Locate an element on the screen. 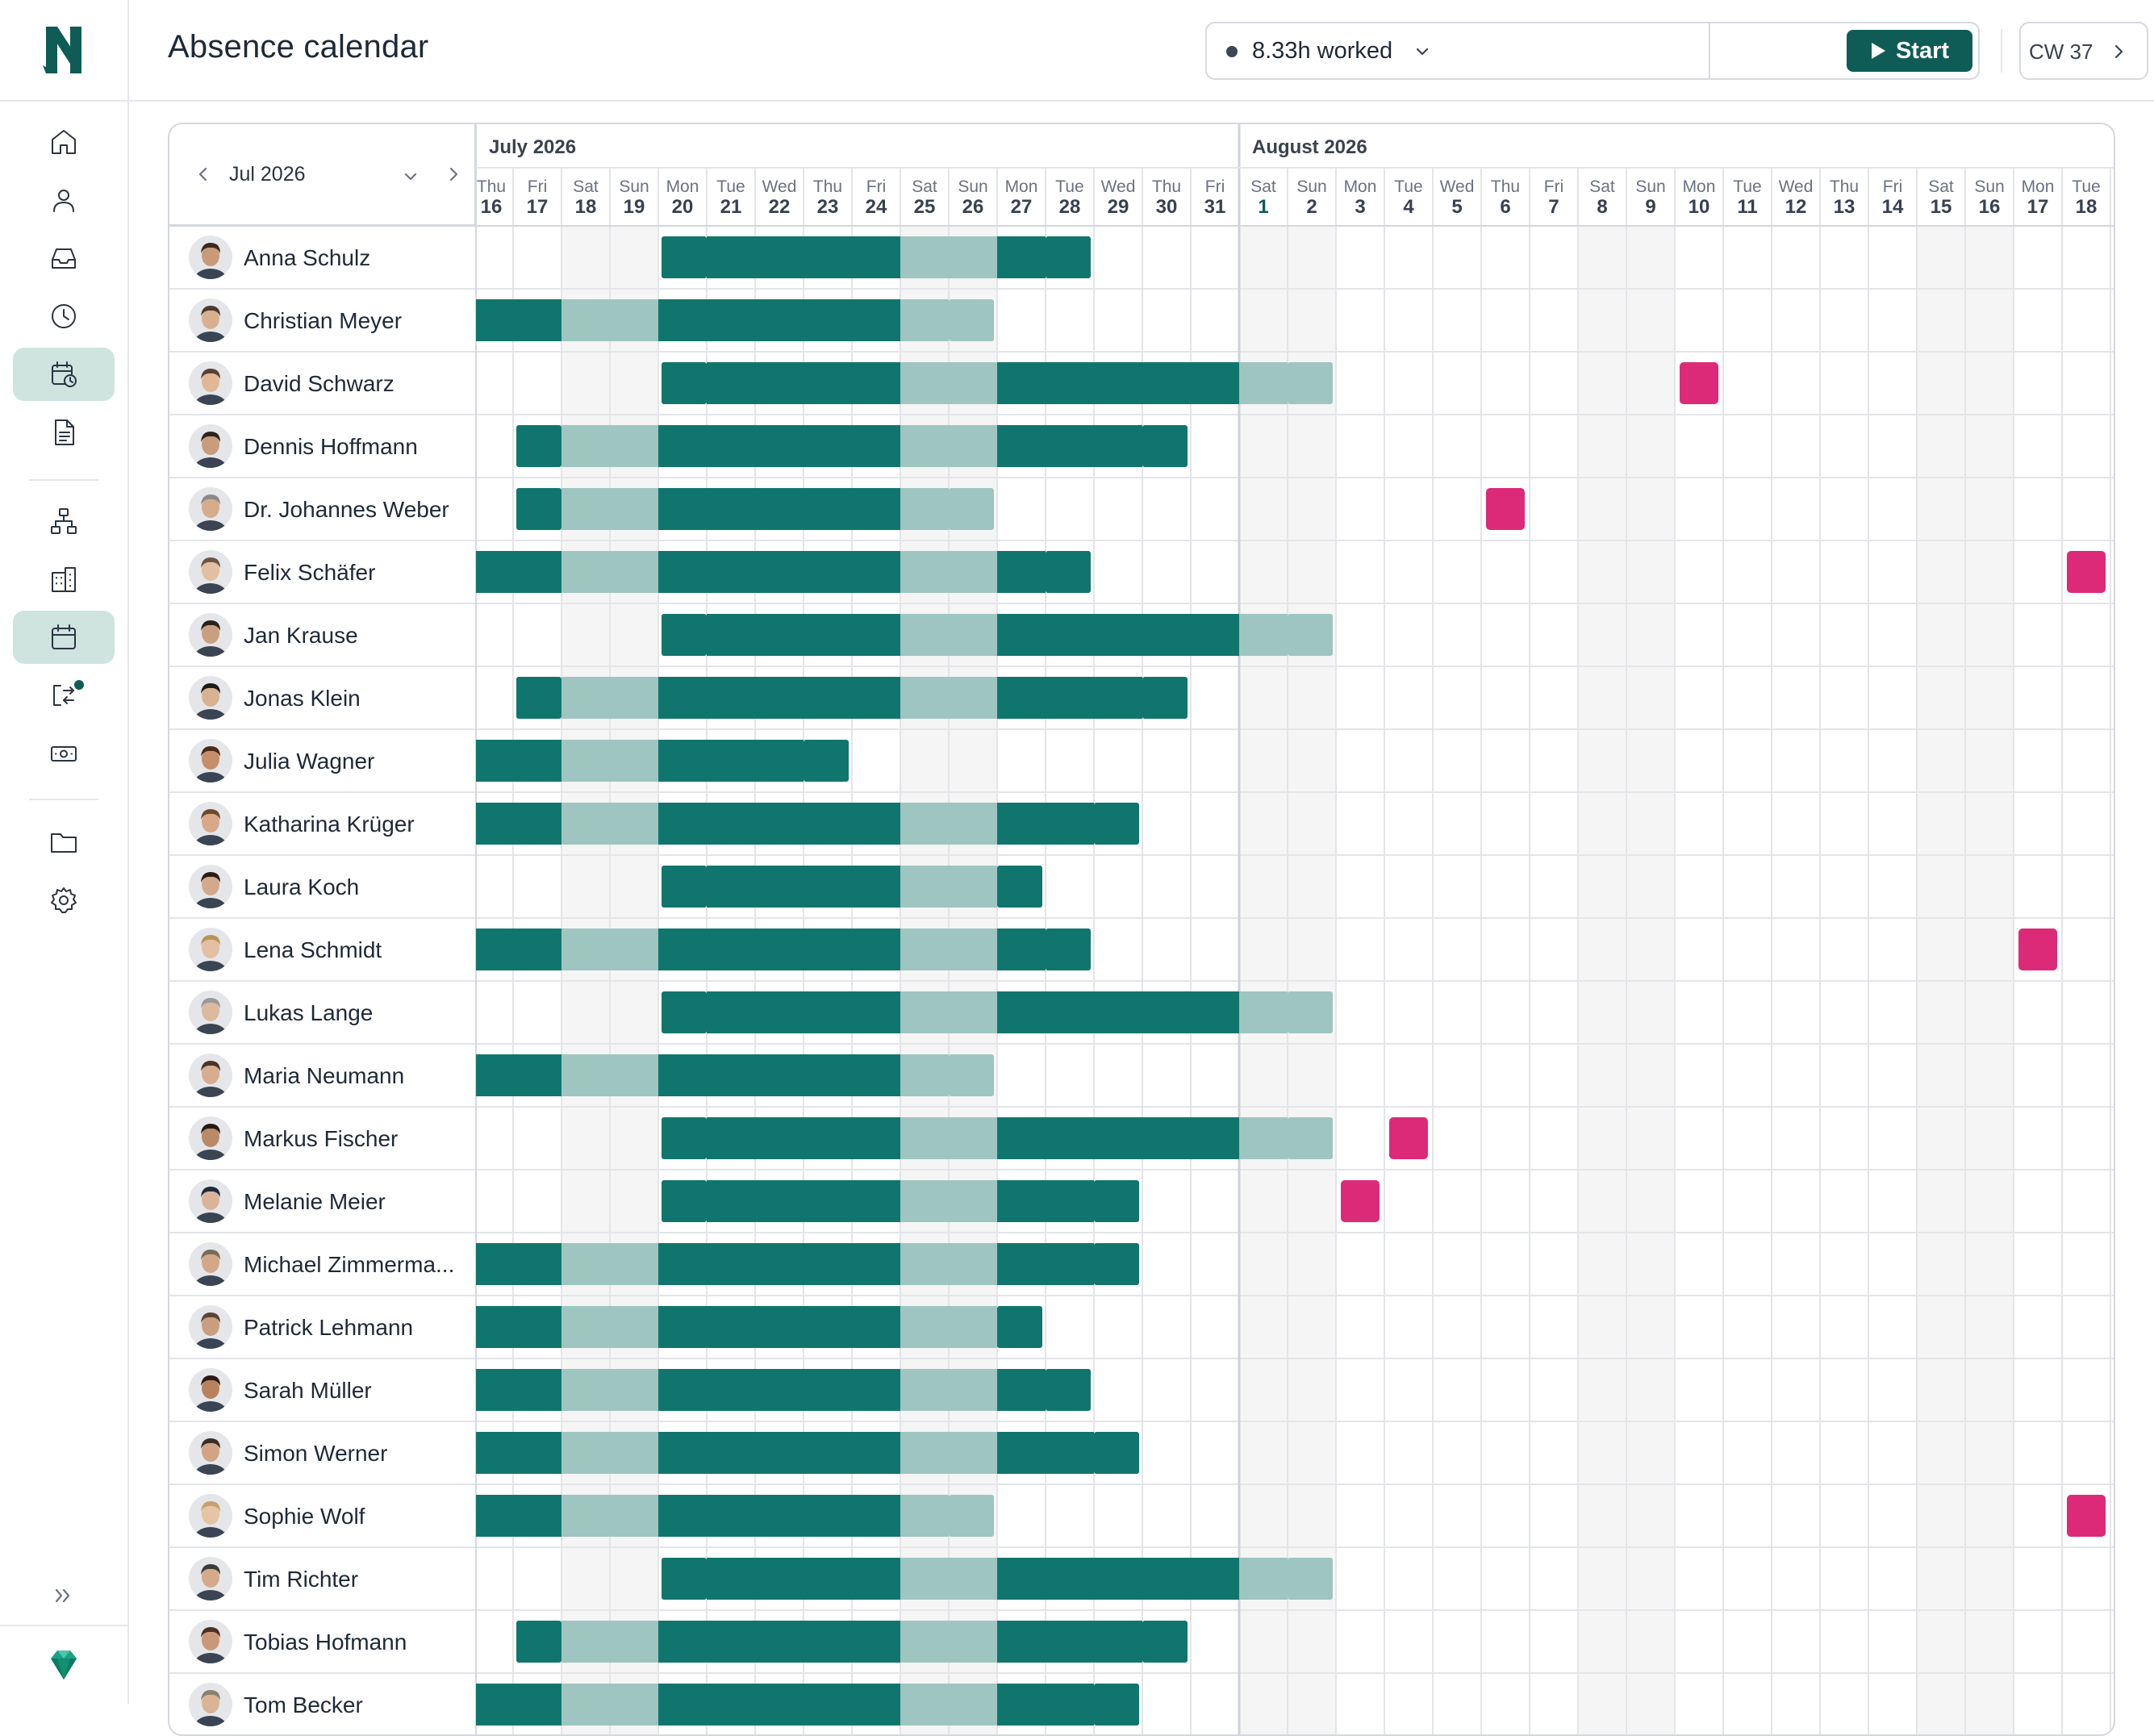 This screenshot has width=2154, height=1736. employee-name: Melanie Meier is located at coordinates (315, 1202).